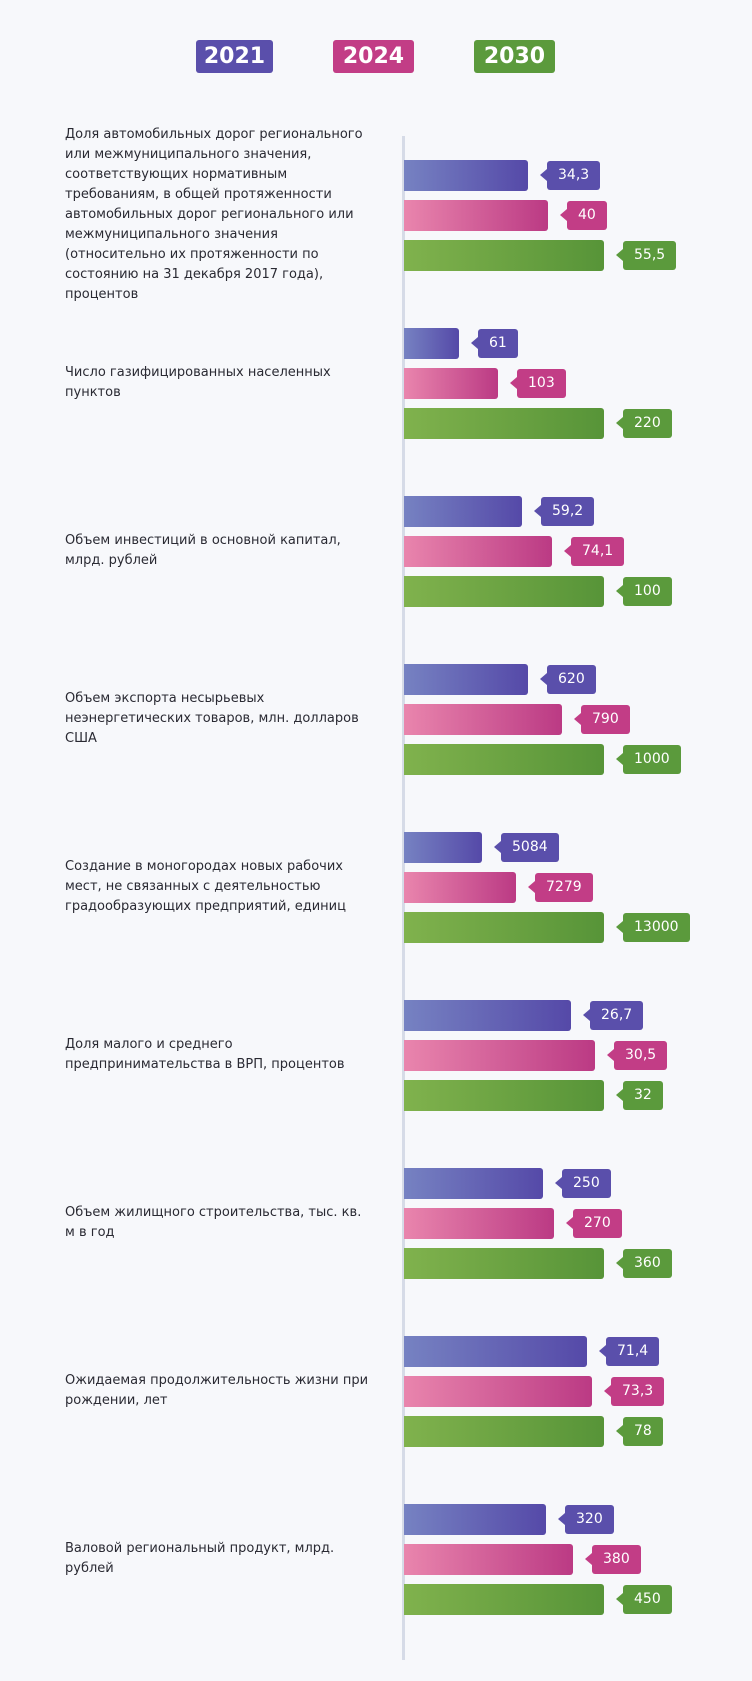 This screenshot has height=1681, width=752. What do you see at coordinates (613, 1559) in the screenshot?
I see `value-label-2024: 380` at bounding box center [613, 1559].